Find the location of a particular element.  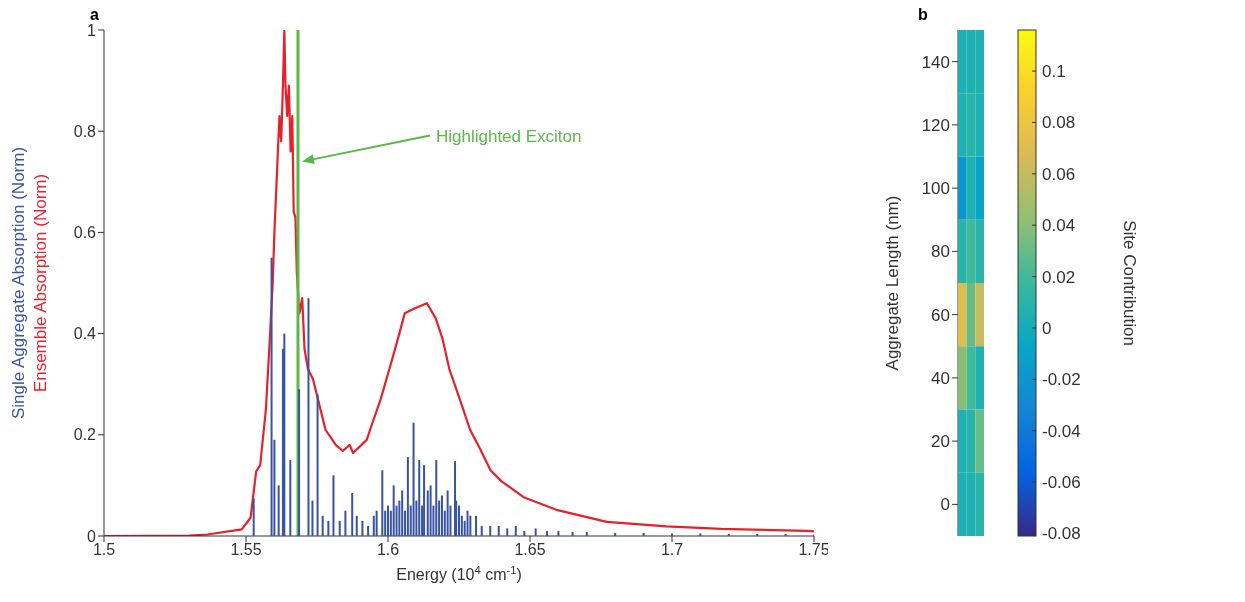

y-tick-label: 0 is located at coordinates (945, 505).